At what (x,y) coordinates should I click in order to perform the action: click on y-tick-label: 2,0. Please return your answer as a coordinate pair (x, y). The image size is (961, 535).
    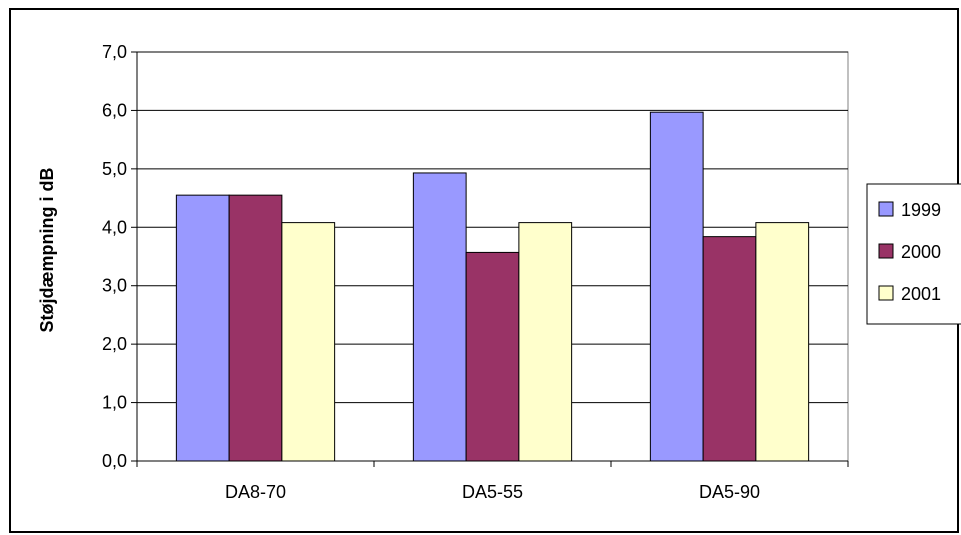
    Looking at the image, I should click on (114, 344).